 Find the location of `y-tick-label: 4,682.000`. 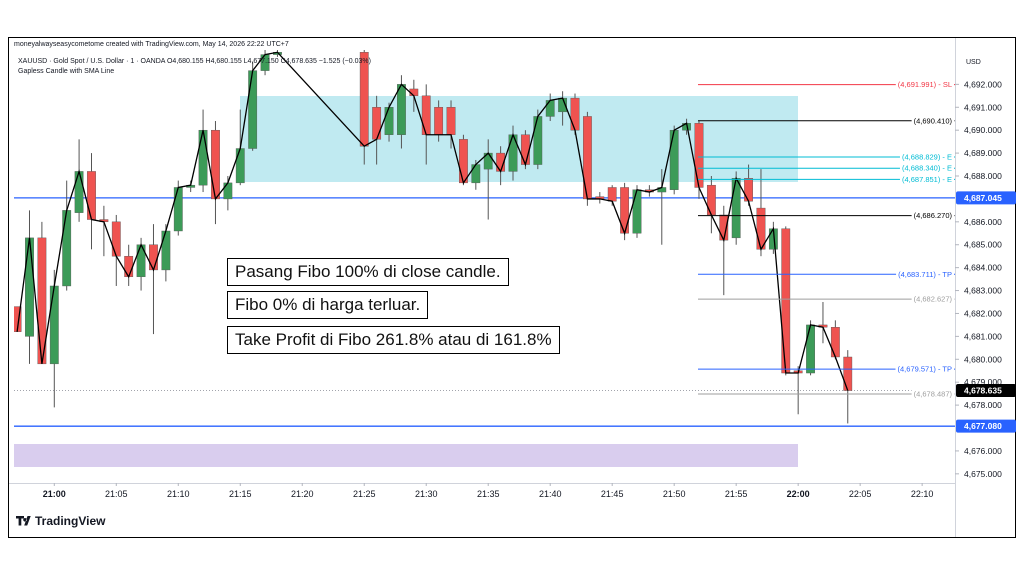

y-tick-label: 4,682.000 is located at coordinates (983, 313).